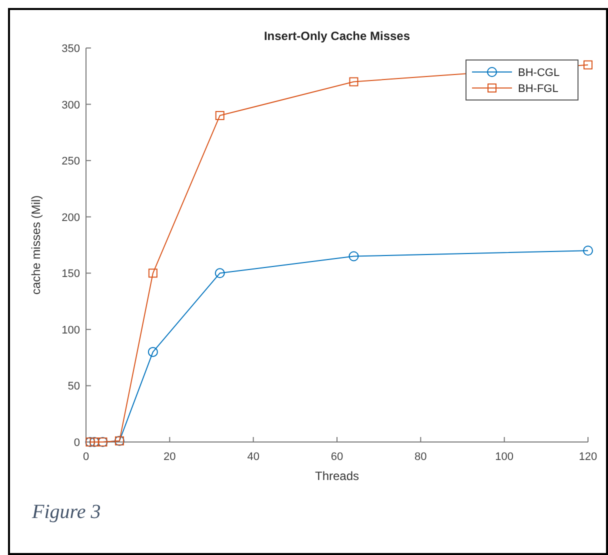  Describe the element at coordinates (538, 89) in the screenshot. I see `legend-label: BH-FGL` at that location.